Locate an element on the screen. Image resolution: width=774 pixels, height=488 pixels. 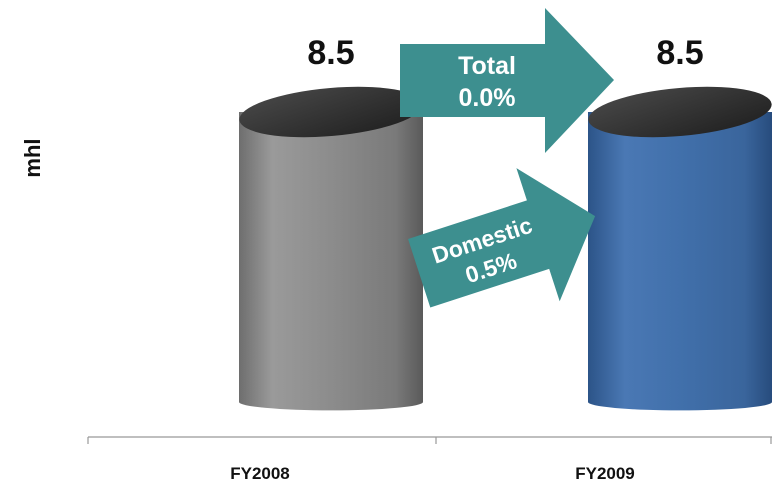
y-axis-label: mhl is located at coordinates (32, 157).